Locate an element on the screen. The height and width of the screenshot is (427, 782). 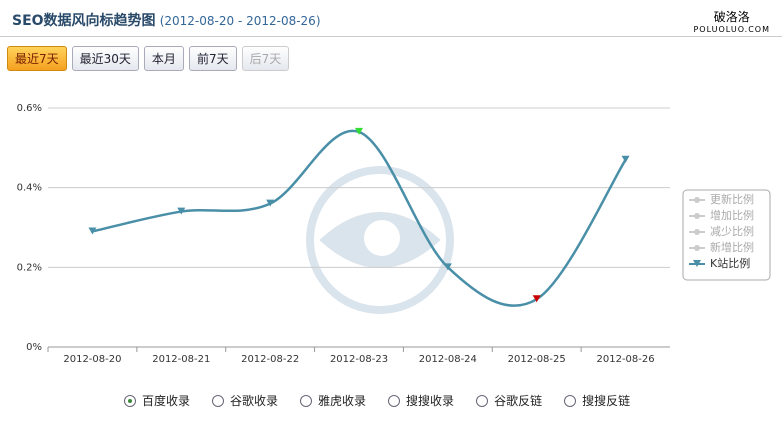
brand-name: 破洛洛 is located at coordinates (731, 17).